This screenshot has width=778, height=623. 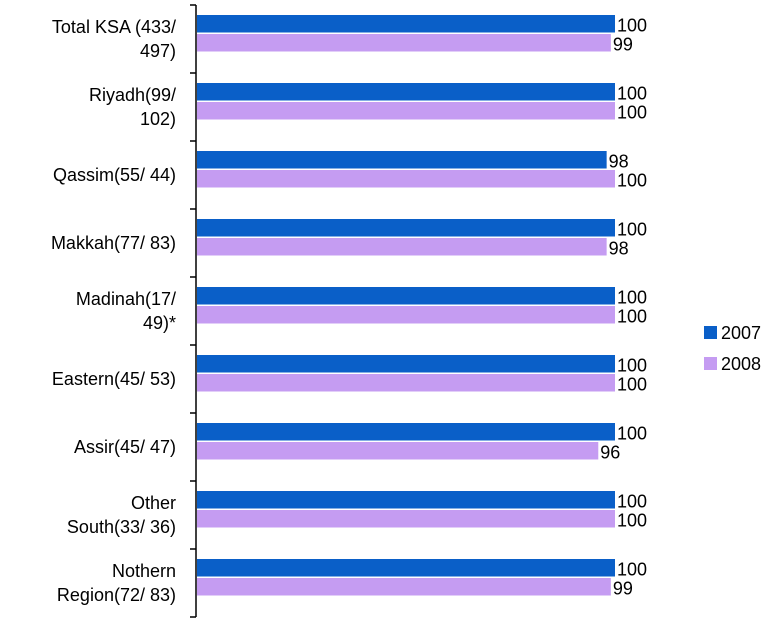 What do you see at coordinates (114, 39) in the screenshot?
I see `category-label: Total KSA (433/497)` at bounding box center [114, 39].